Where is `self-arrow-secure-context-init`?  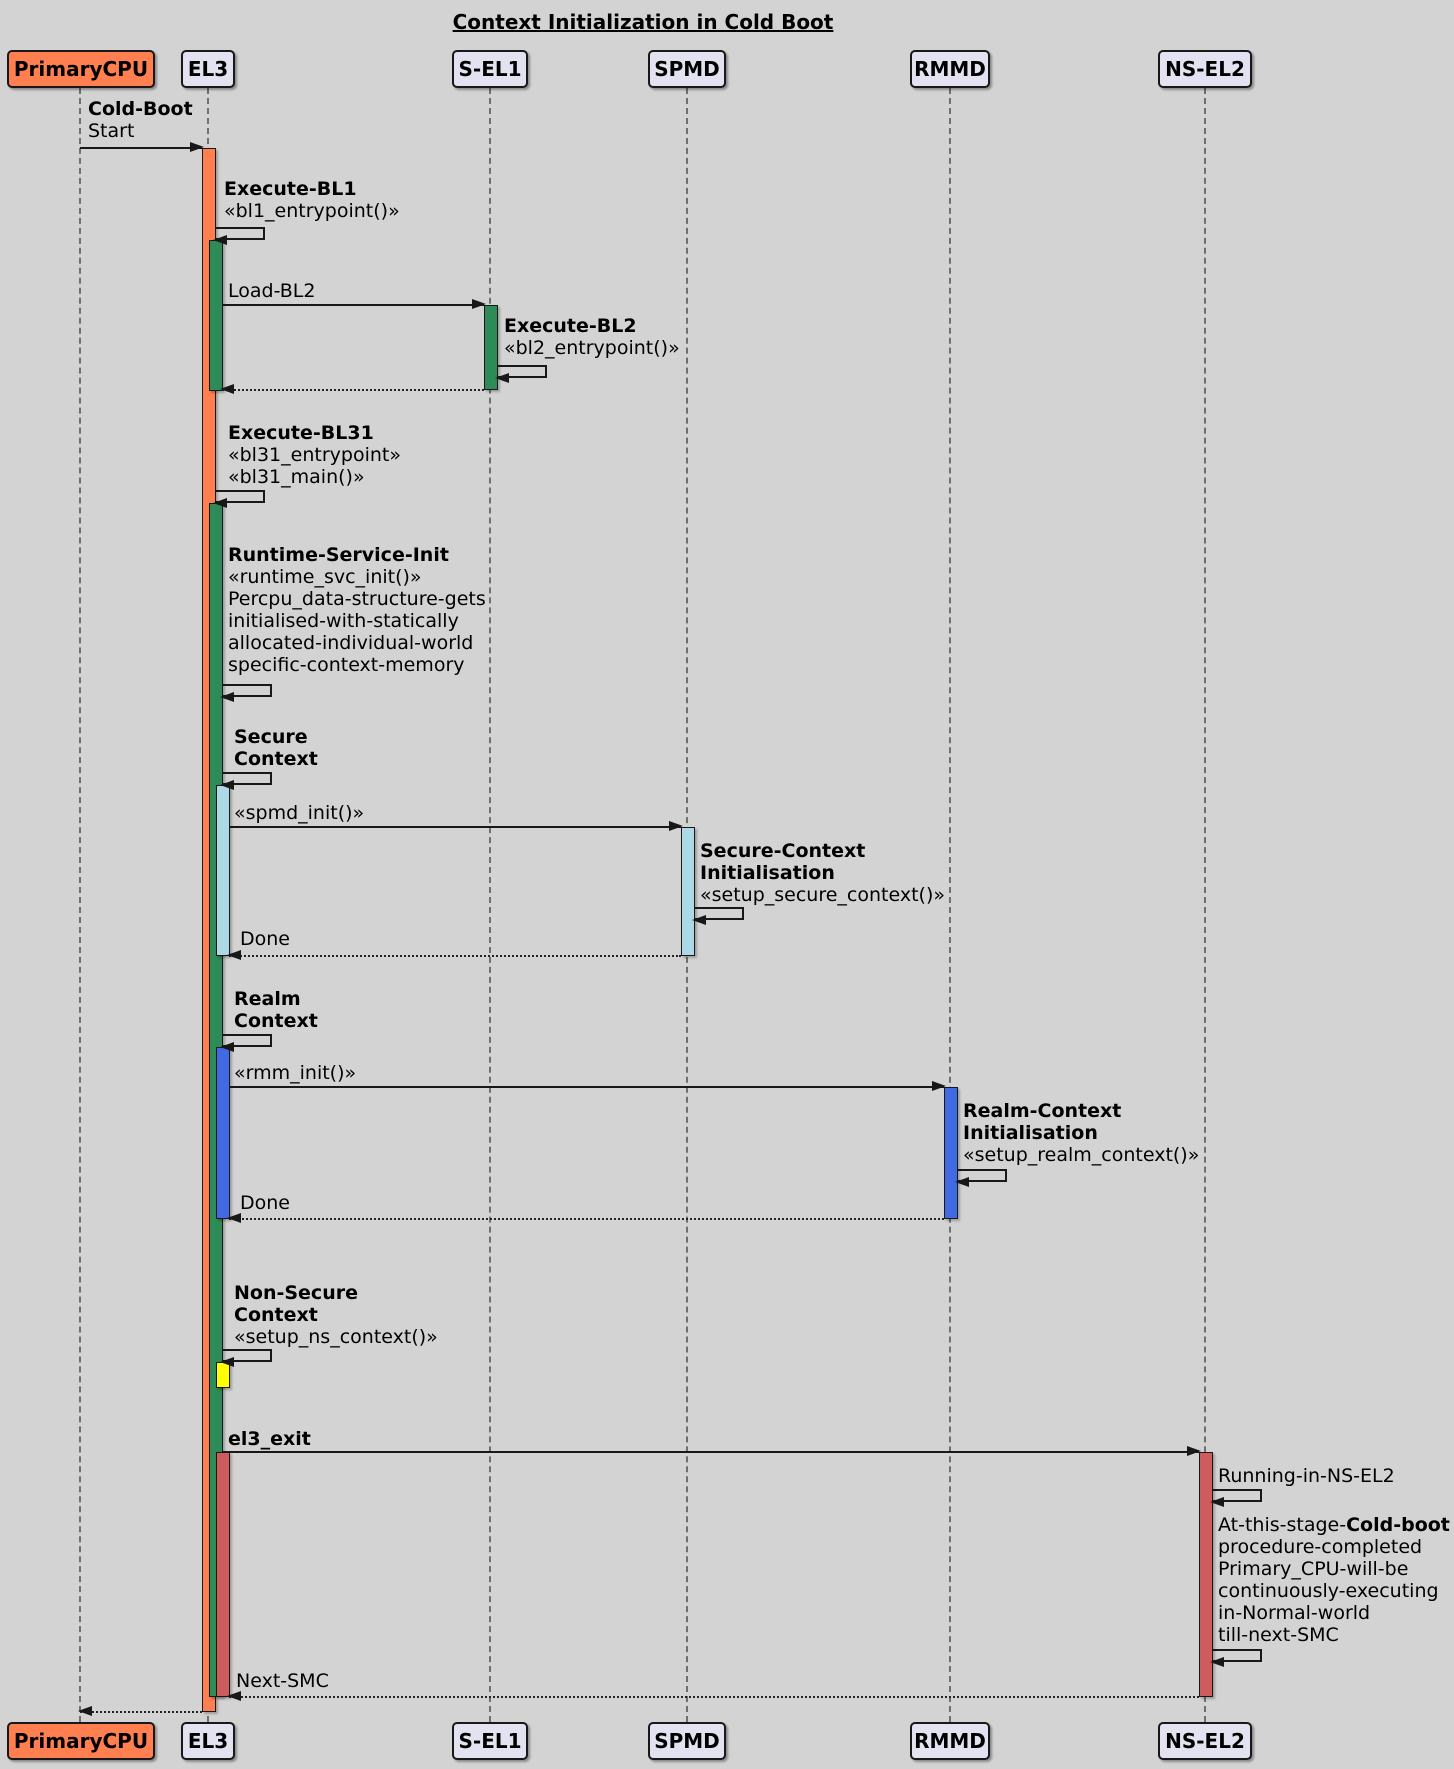
self-arrow-secure-context-init is located at coordinates (718, 916).